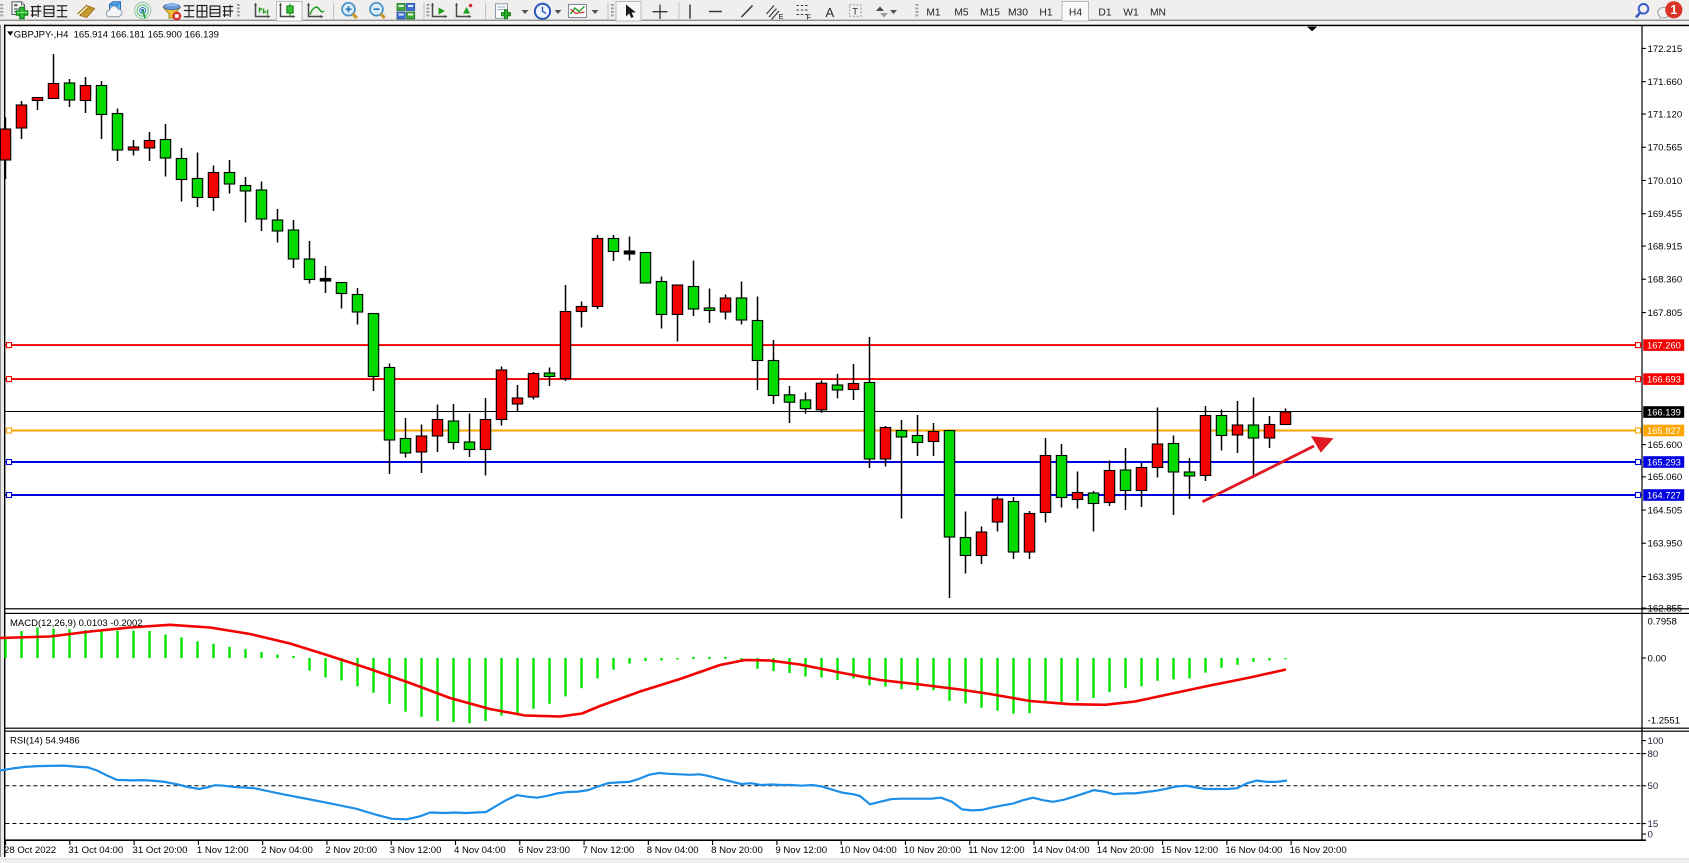  What do you see at coordinates (1665, 608) in the screenshot?
I see `svg-text: 162.855` at bounding box center [1665, 608].